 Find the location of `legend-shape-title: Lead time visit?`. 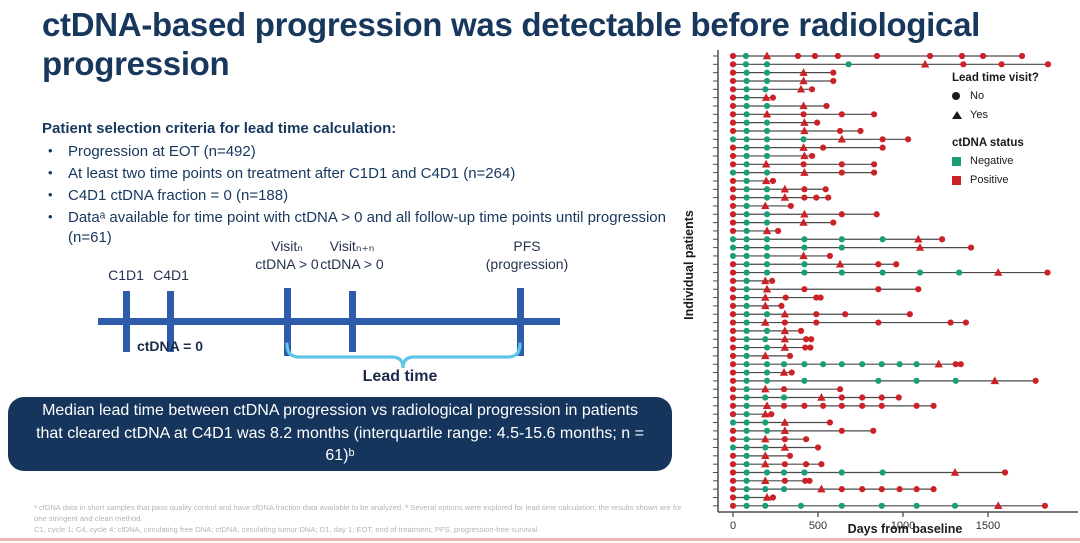

legend-shape-title: Lead time visit? is located at coordinates (995, 78).